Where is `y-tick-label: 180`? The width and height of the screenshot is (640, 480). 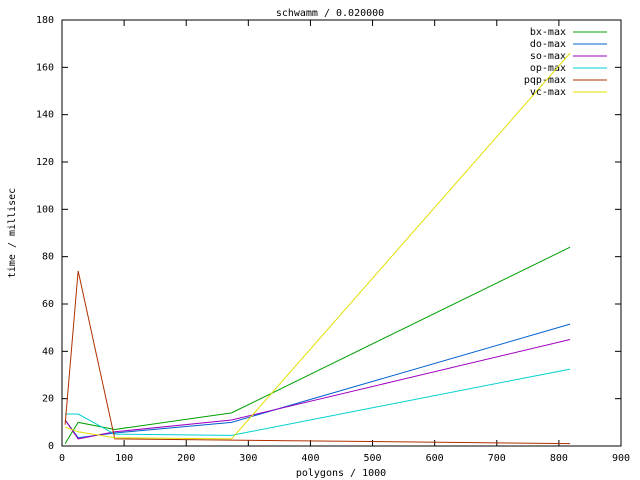
y-tick-label: 180 is located at coordinates (45, 20).